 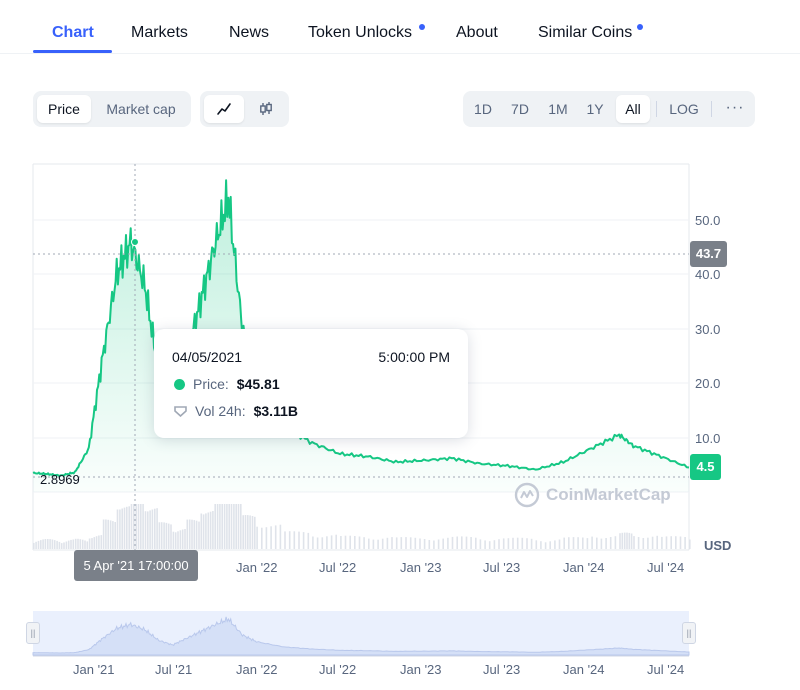 I want to click on price-toggle-button: Price, so click(x=64, y=109).